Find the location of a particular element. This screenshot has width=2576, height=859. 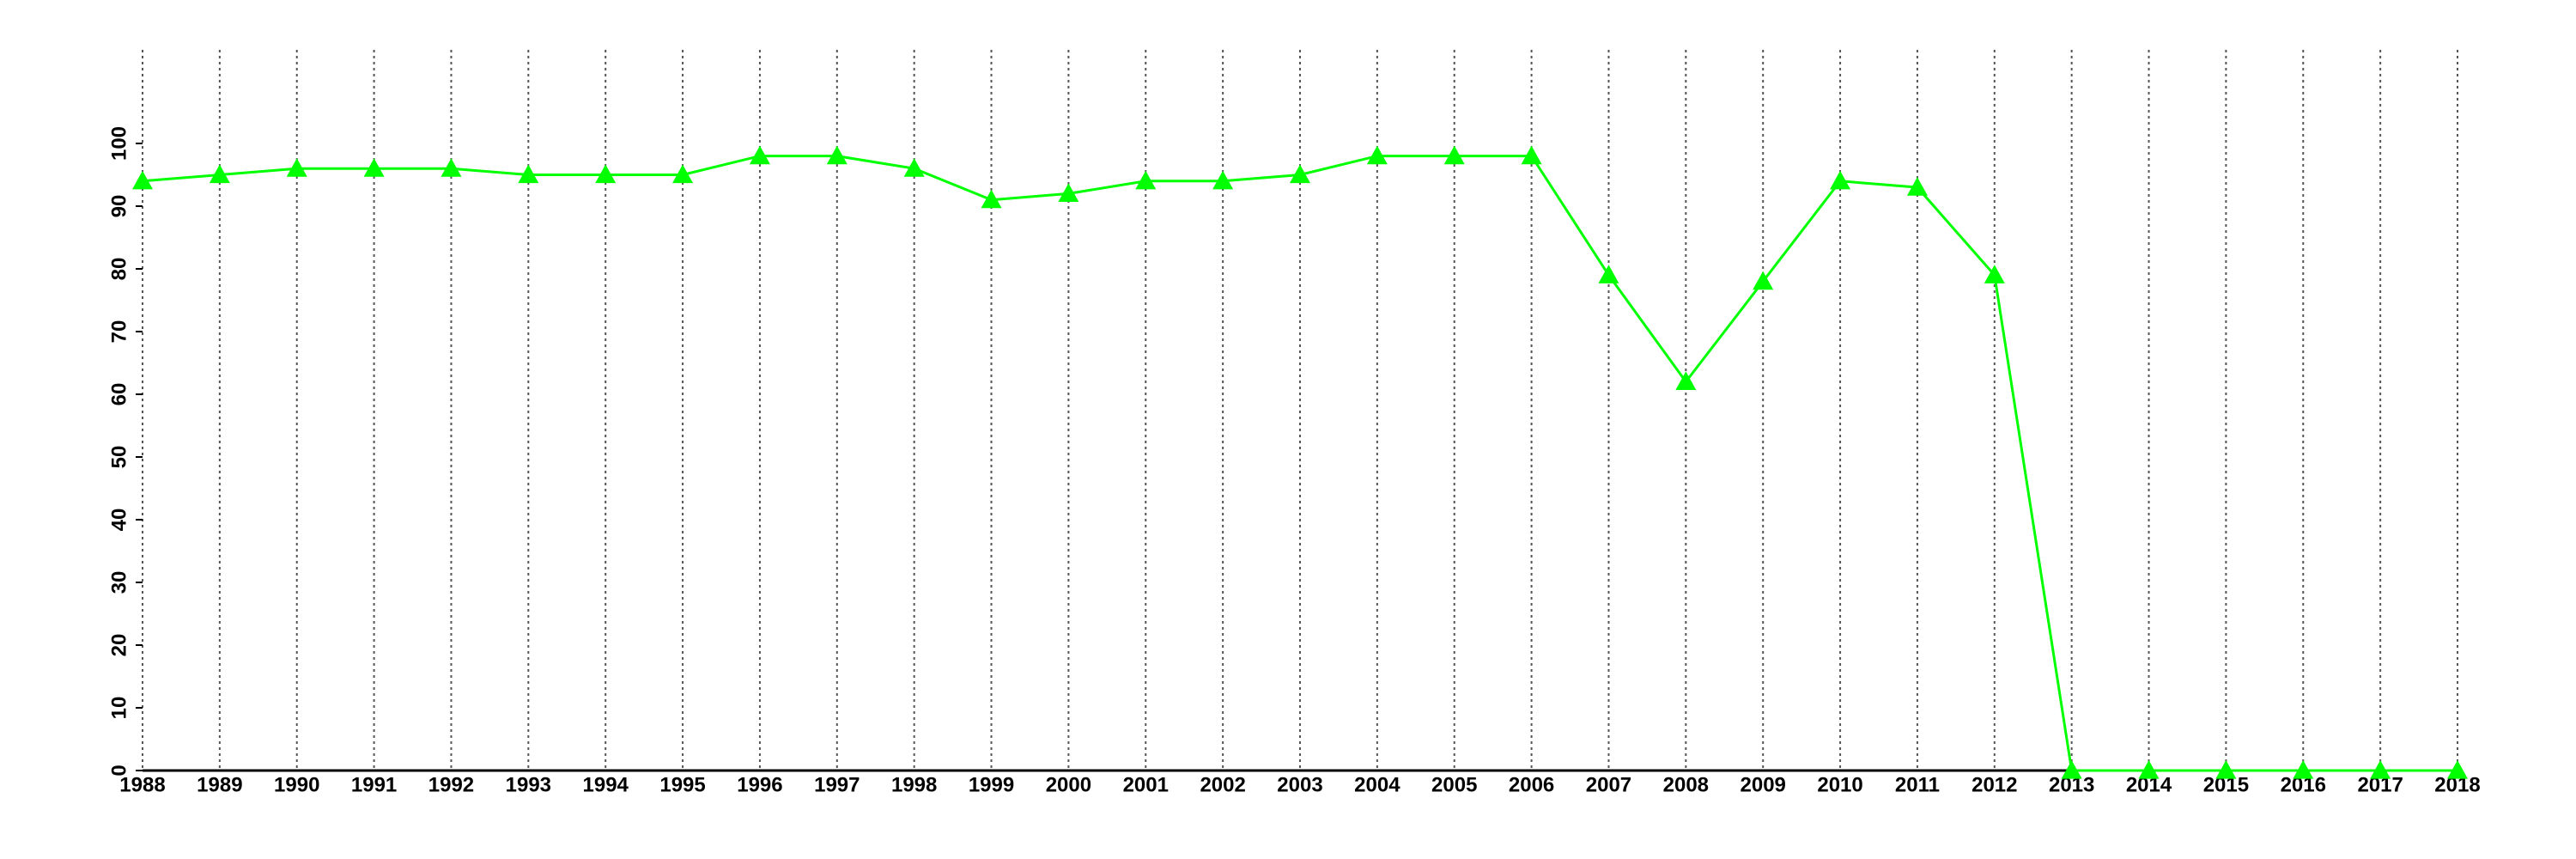

y-tick-label: 90 is located at coordinates (119, 207).